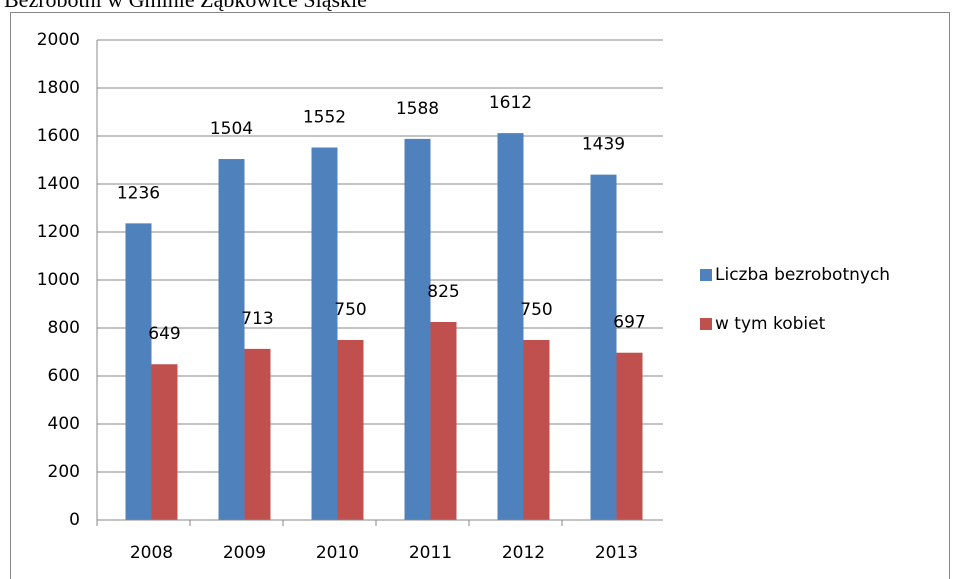 The image size is (957, 579). I want to click on data-label: 1439, so click(603, 145).